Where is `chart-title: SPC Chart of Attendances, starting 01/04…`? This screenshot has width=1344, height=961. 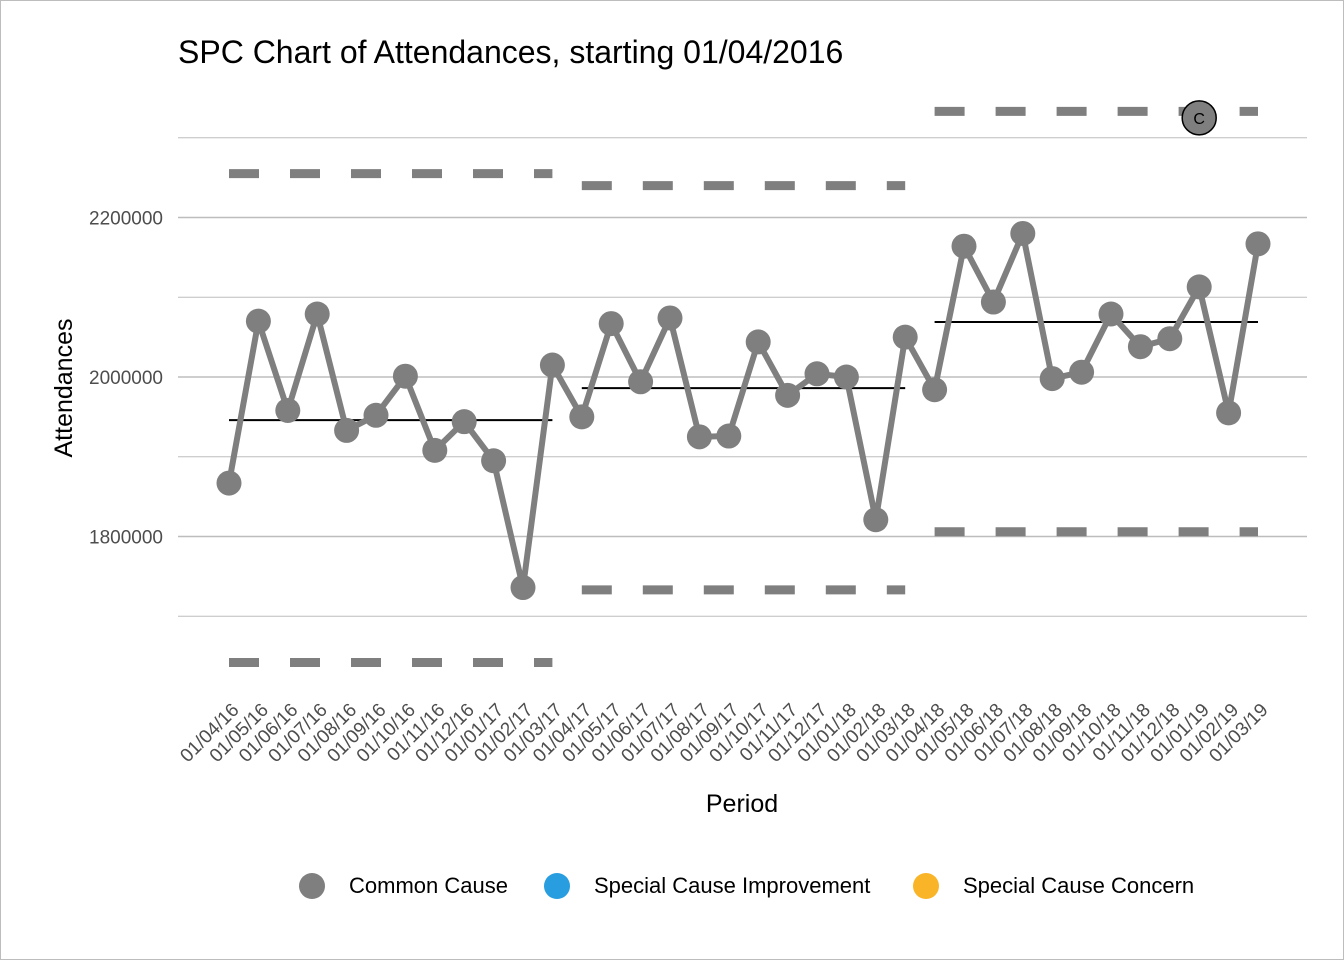
chart-title: SPC Chart of Attendances, starting 01/04… is located at coordinates (510, 52).